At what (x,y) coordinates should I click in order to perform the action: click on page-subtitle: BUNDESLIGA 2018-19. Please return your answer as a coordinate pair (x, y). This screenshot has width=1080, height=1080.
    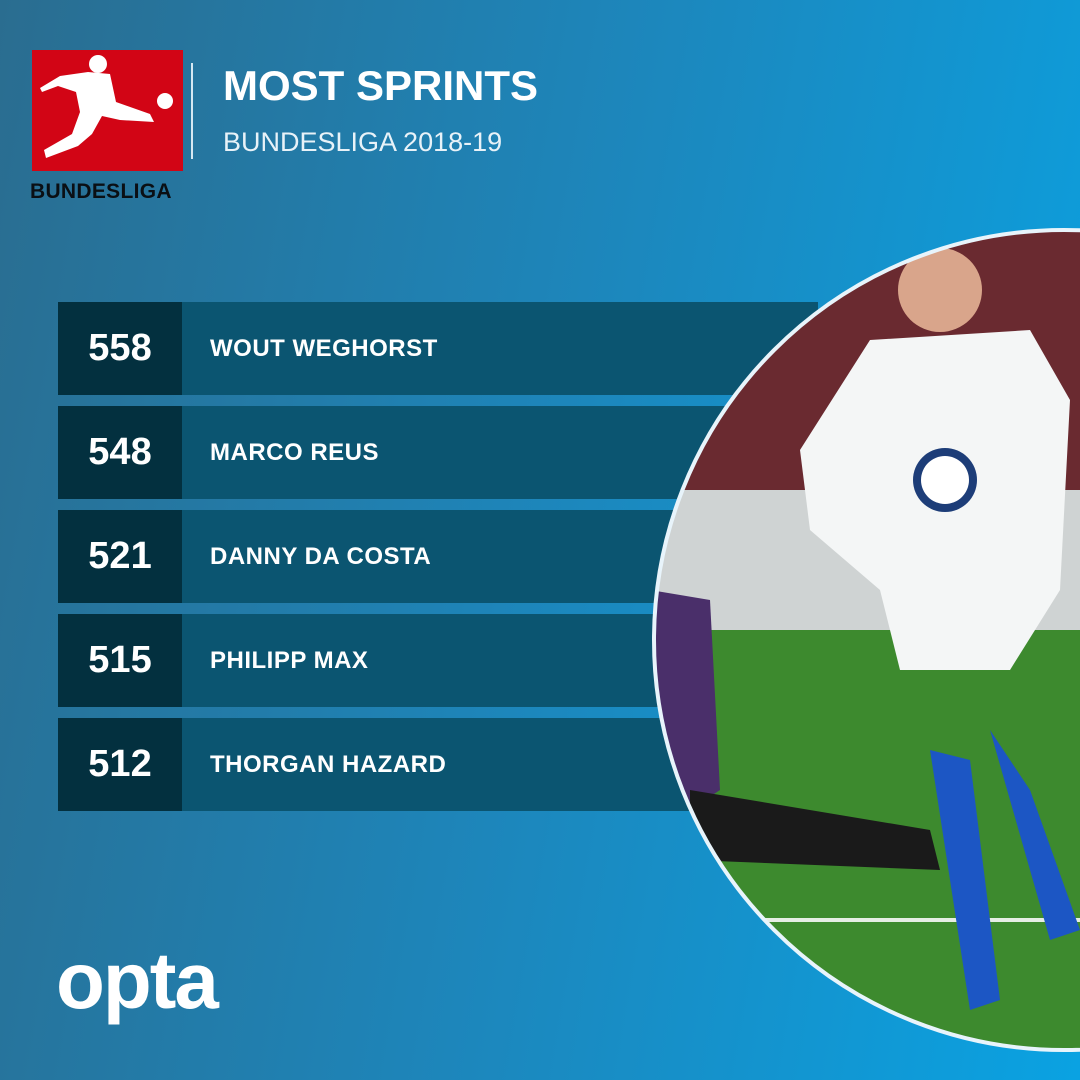
    Looking at the image, I should click on (363, 142).